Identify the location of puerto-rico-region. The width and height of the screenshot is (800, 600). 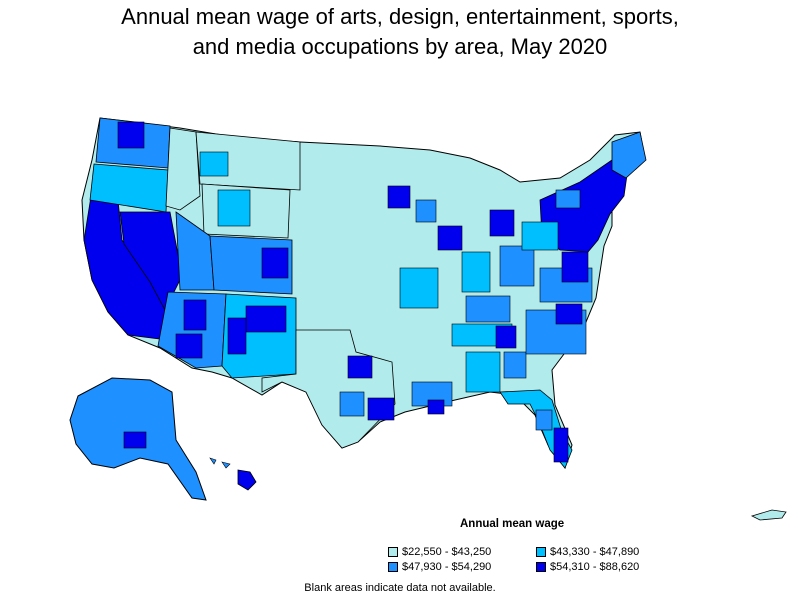
(768, 515).